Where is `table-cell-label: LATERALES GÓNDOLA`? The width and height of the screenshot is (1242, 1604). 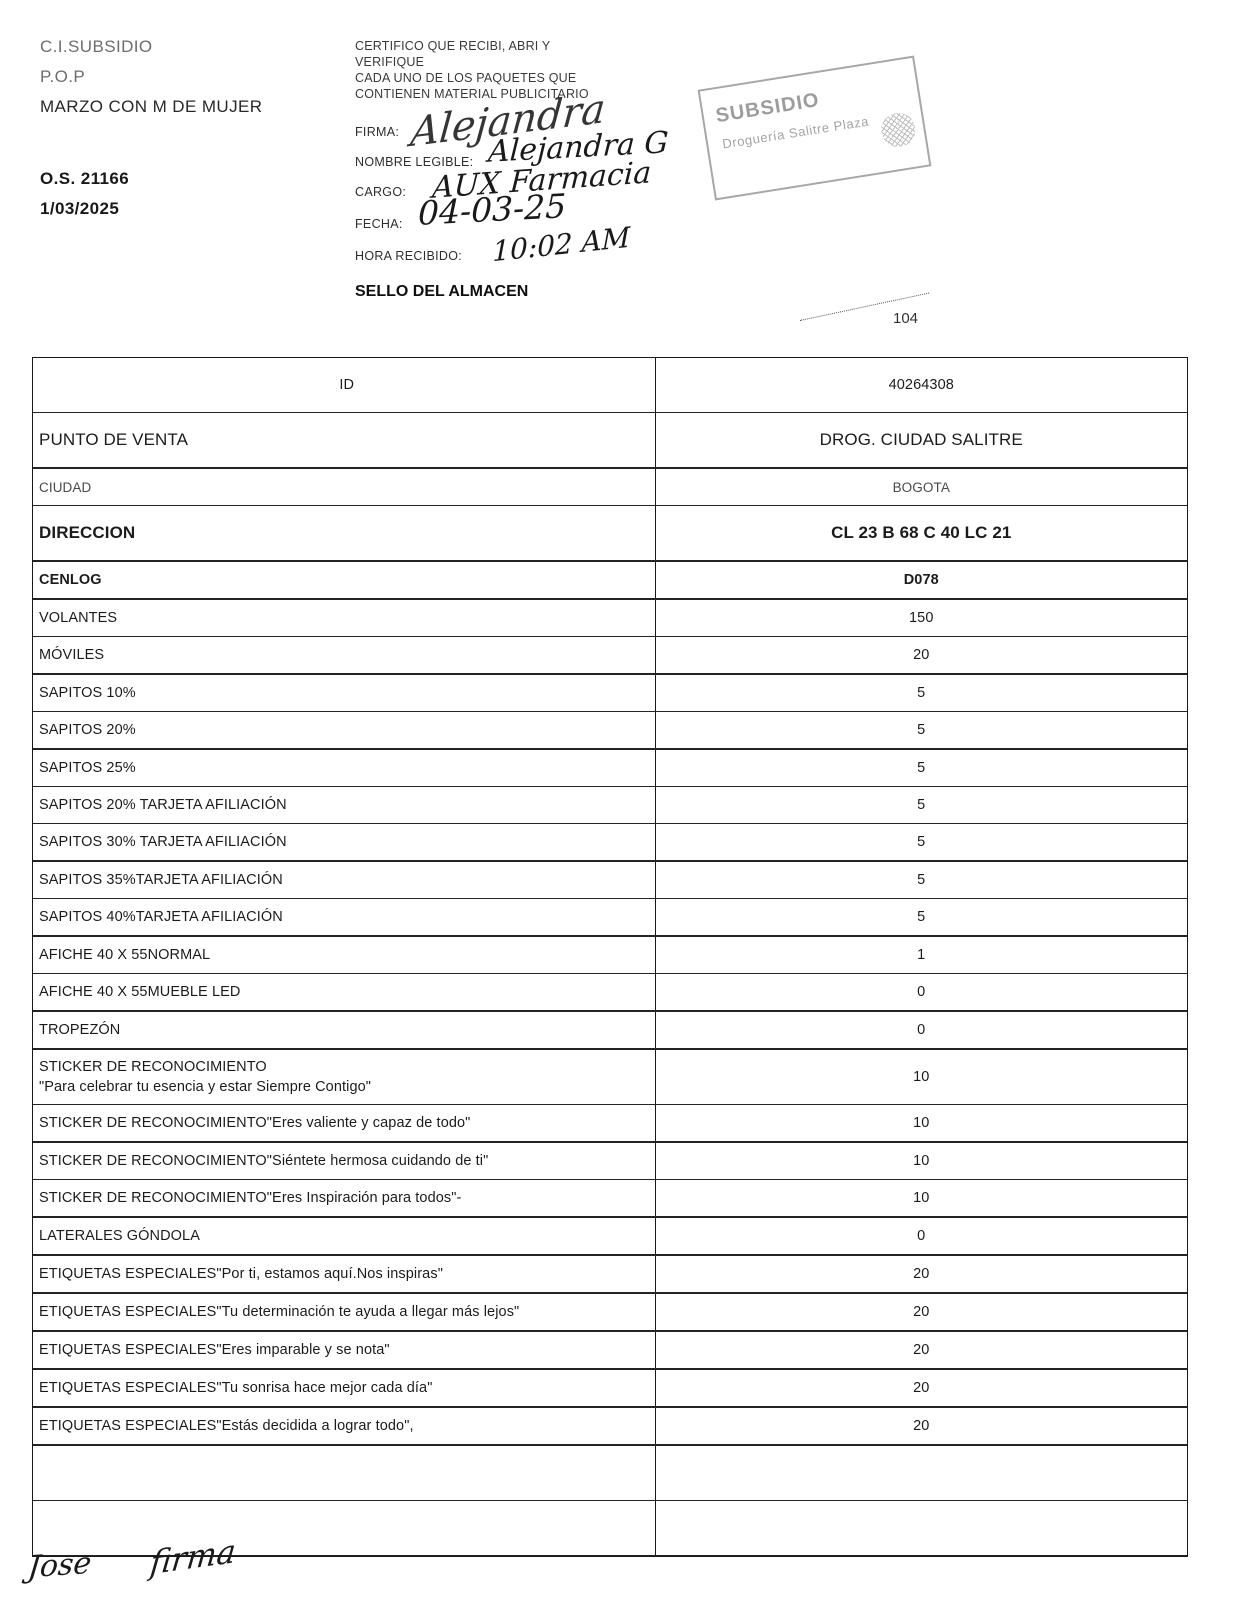
table-cell-label: LATERALES GÓNDOLA is located at coordinates (344, 1236).